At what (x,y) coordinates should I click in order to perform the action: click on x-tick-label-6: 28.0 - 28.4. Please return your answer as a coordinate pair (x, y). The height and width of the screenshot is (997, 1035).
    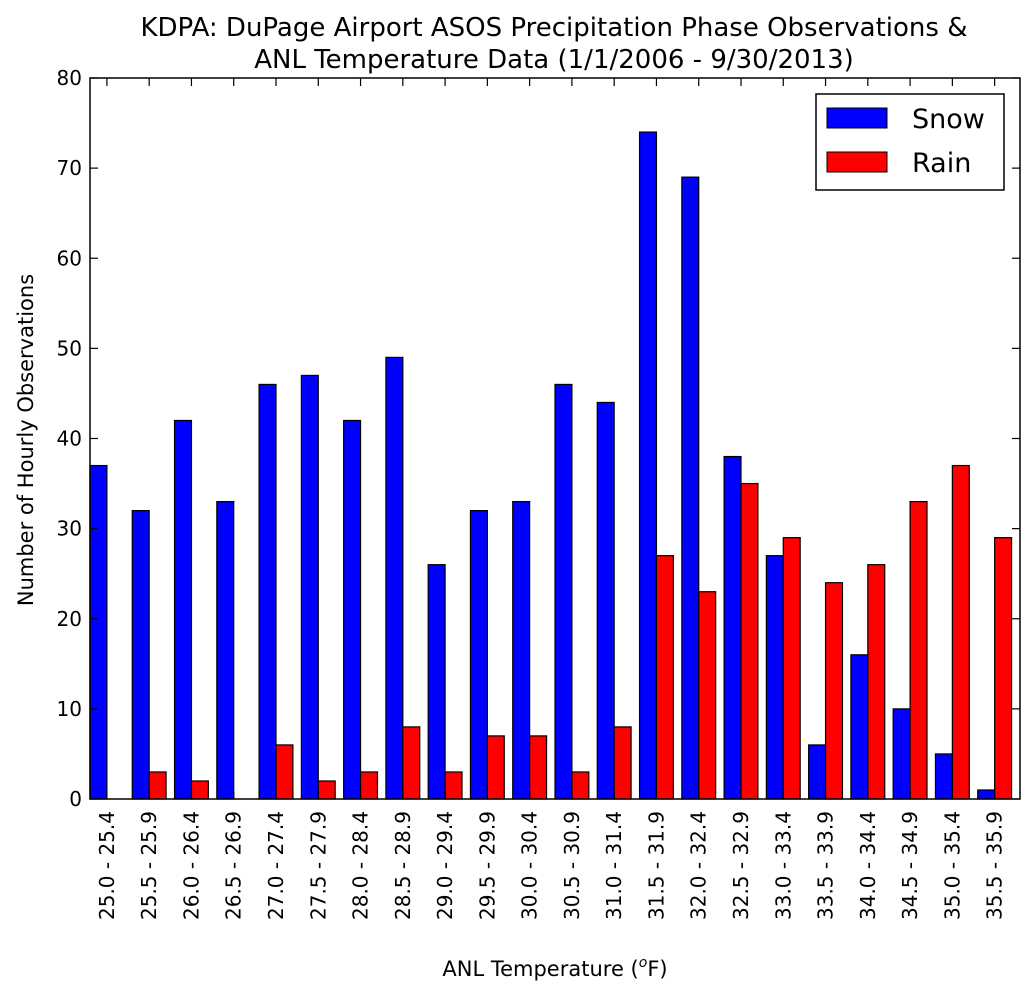
    Looking at the image, I should click on (361, 865).